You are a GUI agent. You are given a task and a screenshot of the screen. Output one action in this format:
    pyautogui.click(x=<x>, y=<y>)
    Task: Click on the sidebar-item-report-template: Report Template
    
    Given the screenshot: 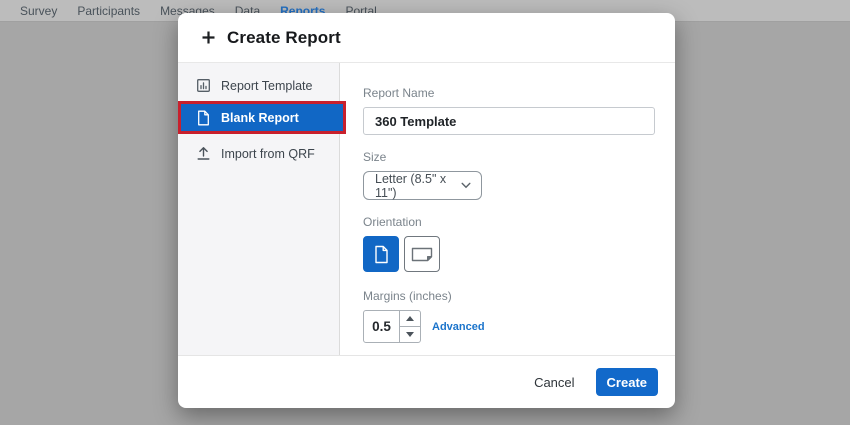 What is the action you would take?
    pyautogui.click(x=258, y=85)
    